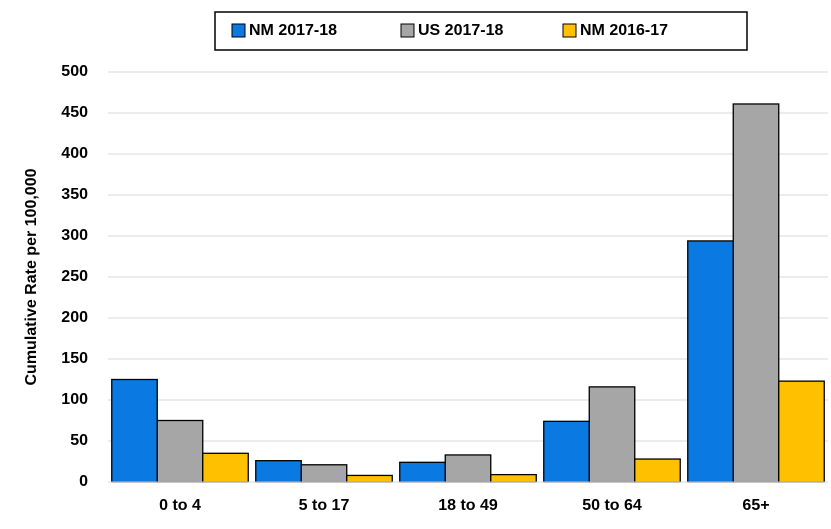 Image resolution: width=831 pixels, height=529 pixels. I want to click on legend-label: US 2017-18, so click(460, 30).